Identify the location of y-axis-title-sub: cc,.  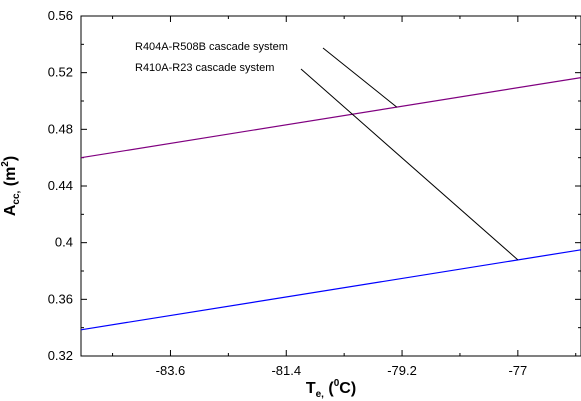
(16, 197).